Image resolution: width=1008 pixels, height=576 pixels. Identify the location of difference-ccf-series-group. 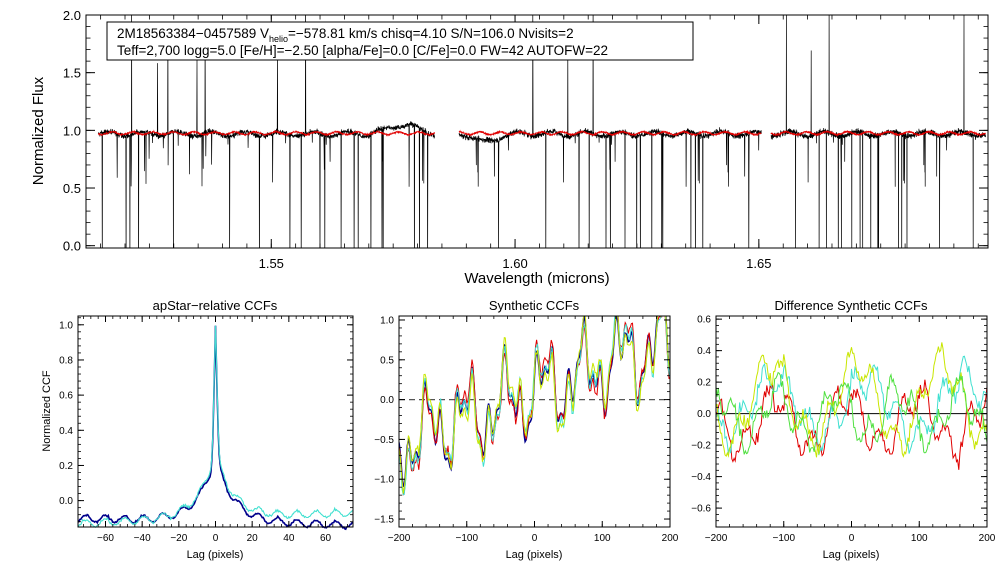
(851, 406).